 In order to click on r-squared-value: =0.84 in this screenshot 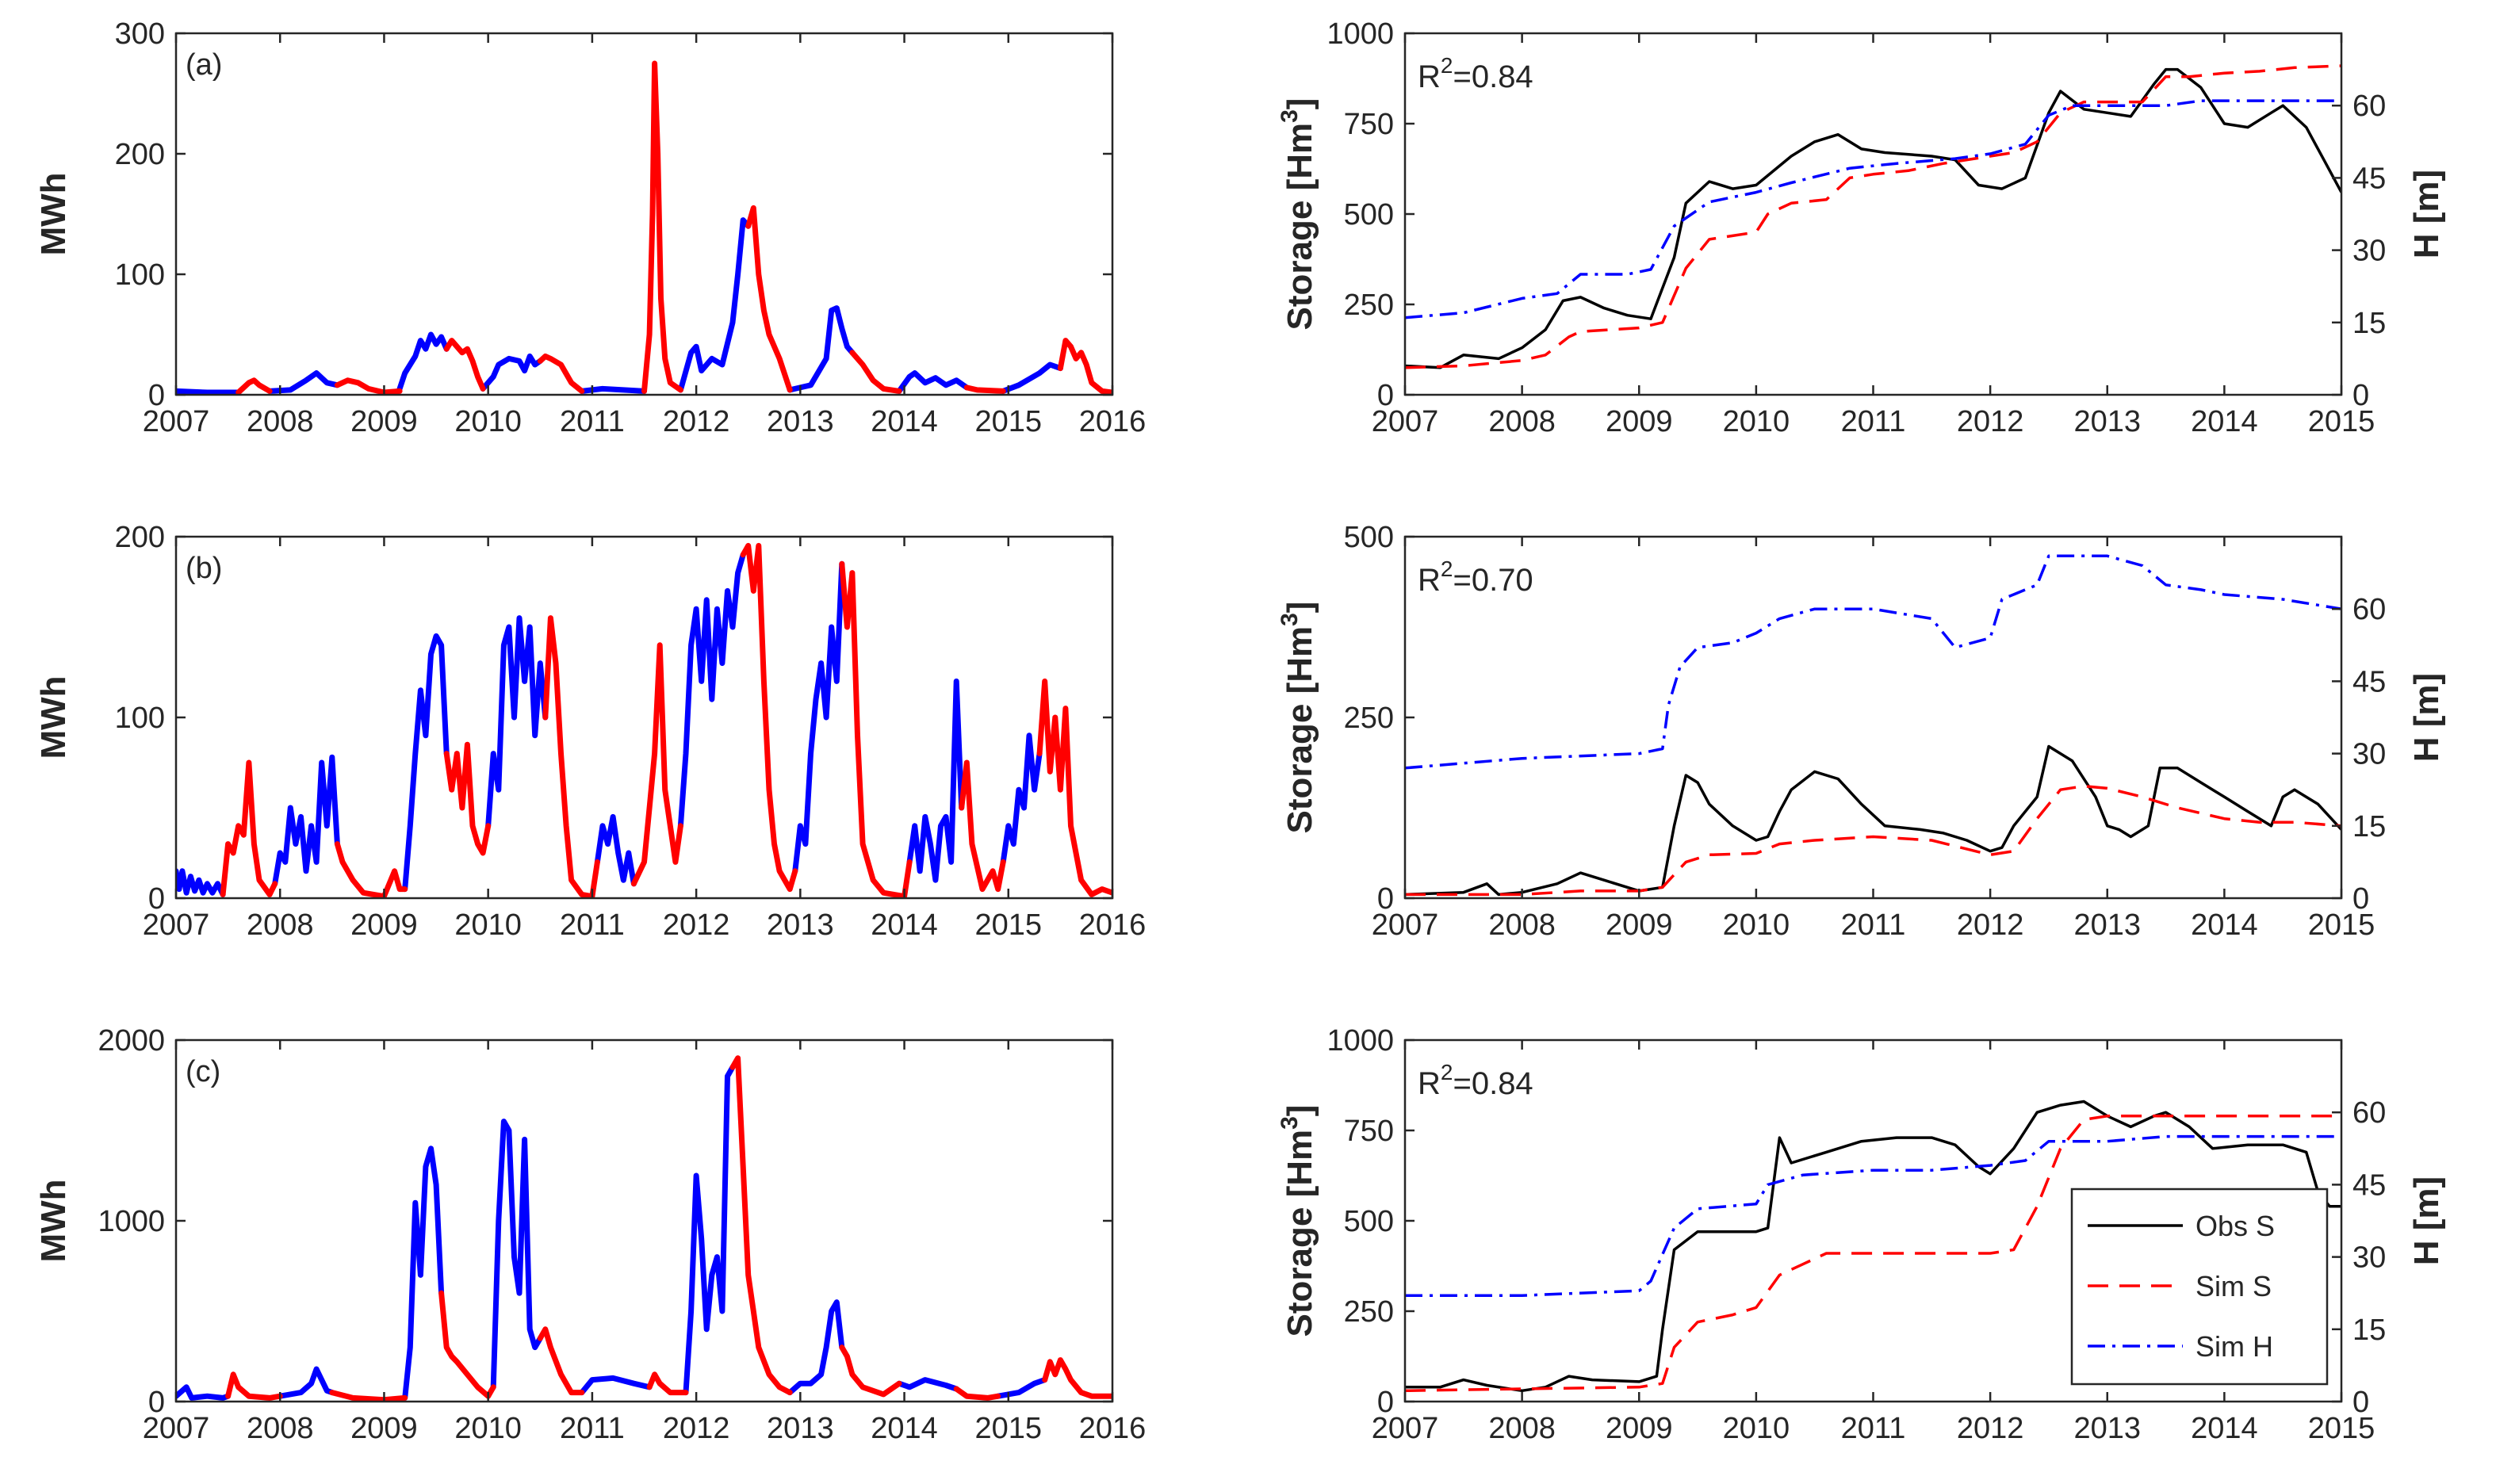, I will do `click(1493, 76)`.